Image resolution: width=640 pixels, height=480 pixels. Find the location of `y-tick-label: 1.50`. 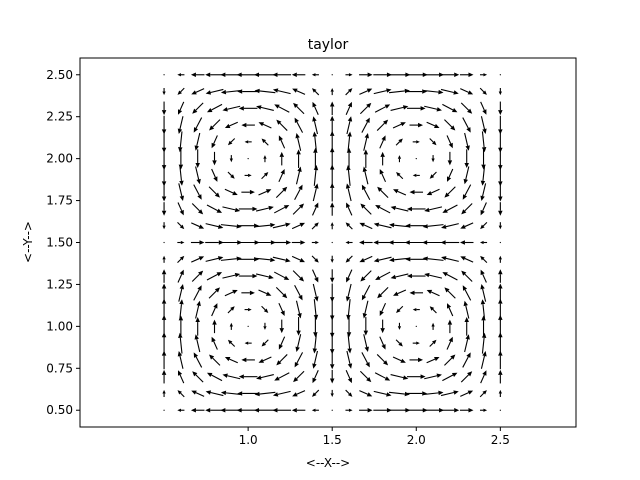

y-tick-label: 1.50 is located at coordinates (59, 243).